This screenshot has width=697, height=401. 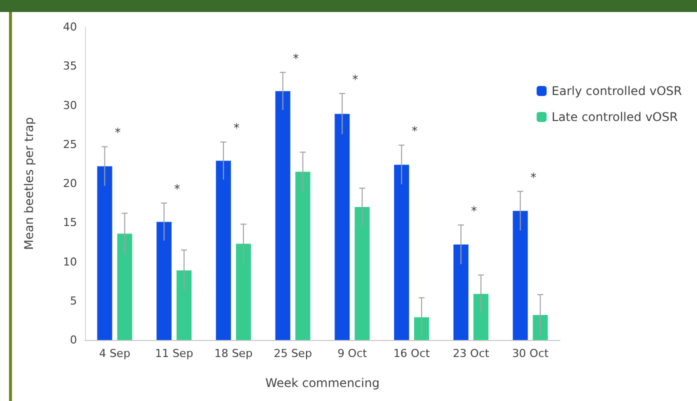 I want to click on x-tick-label: 4 Sep, so click(x=114, y=353).